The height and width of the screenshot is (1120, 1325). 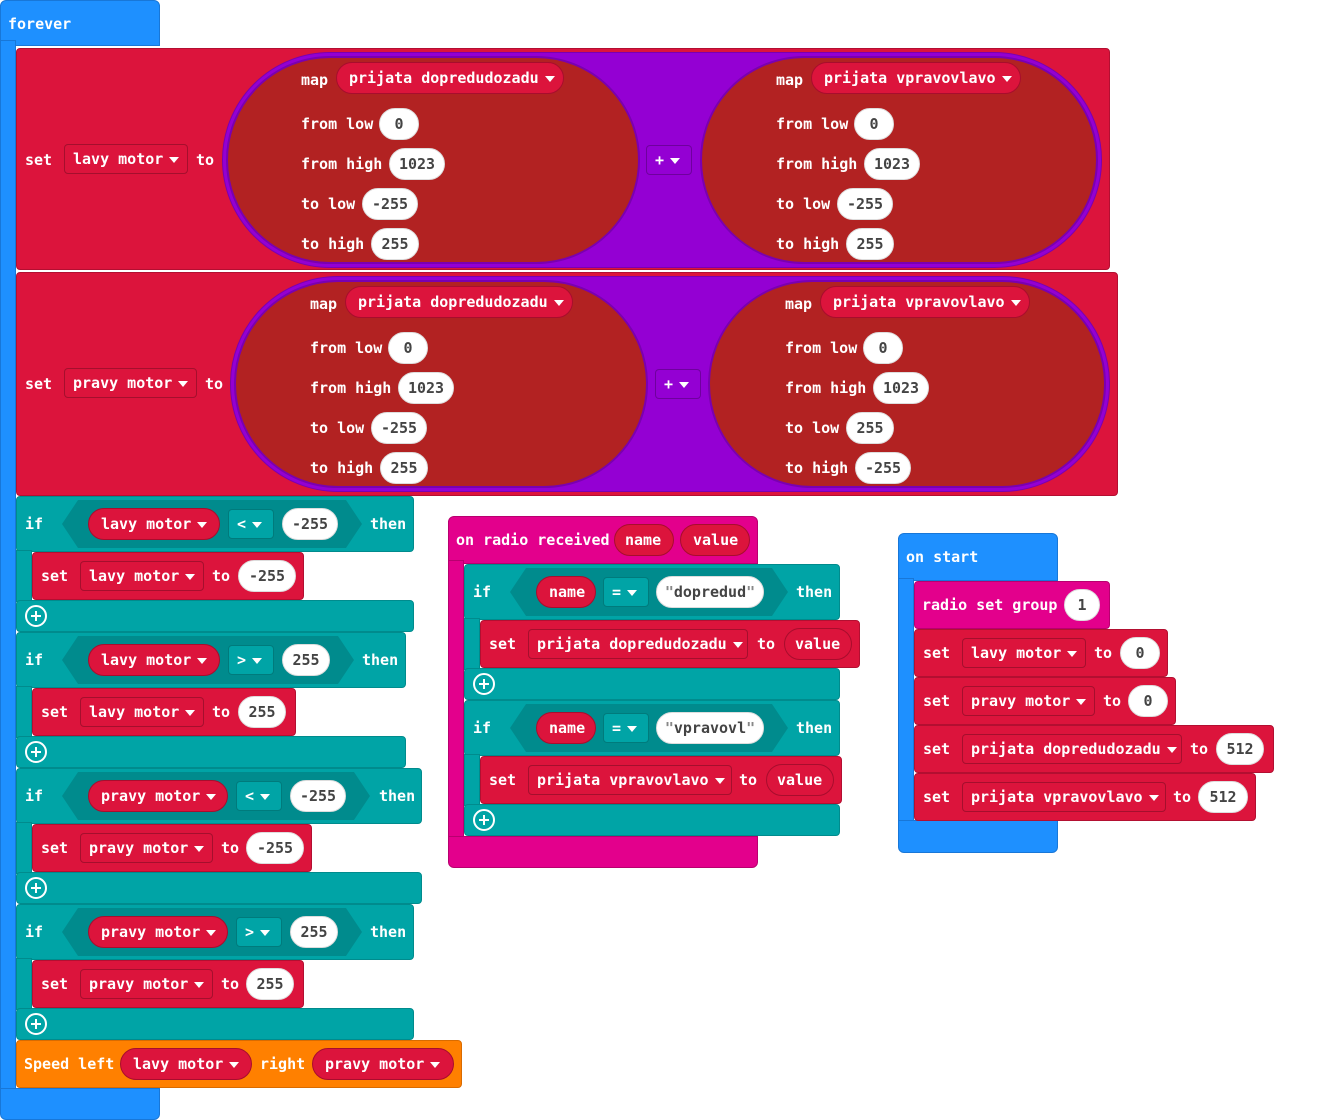 What do you see at coordinates (211, 752) in the screenshot?
I see `if-block-2-foot` at bounding box center [211, 752].